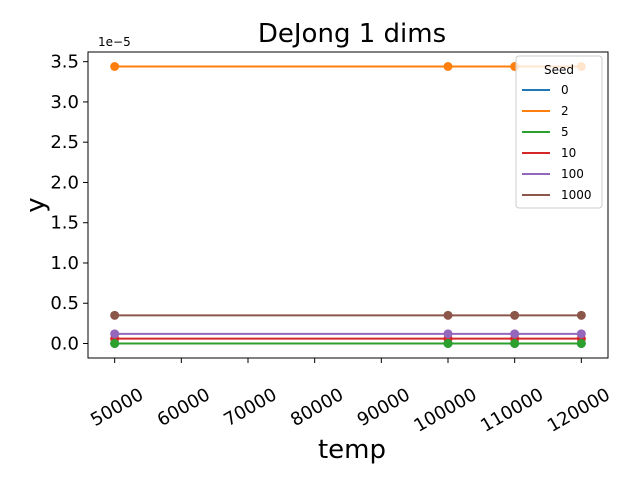 This screenshot has height=480, width=640. Describe the element at coordinates (64, 344) in the screenshot. I see `y-tick-label: 0.0` at that location.